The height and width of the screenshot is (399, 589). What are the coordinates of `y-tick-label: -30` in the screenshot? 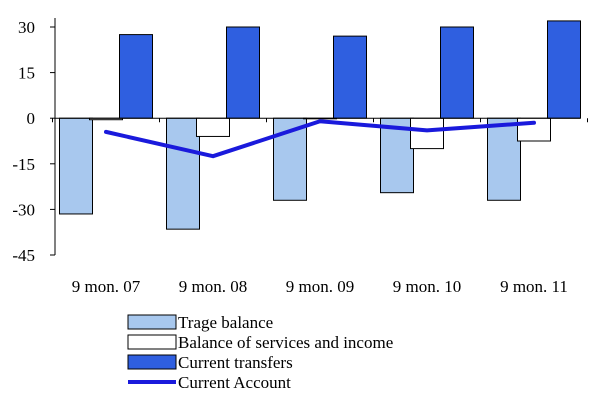 It's located at (23, 209).